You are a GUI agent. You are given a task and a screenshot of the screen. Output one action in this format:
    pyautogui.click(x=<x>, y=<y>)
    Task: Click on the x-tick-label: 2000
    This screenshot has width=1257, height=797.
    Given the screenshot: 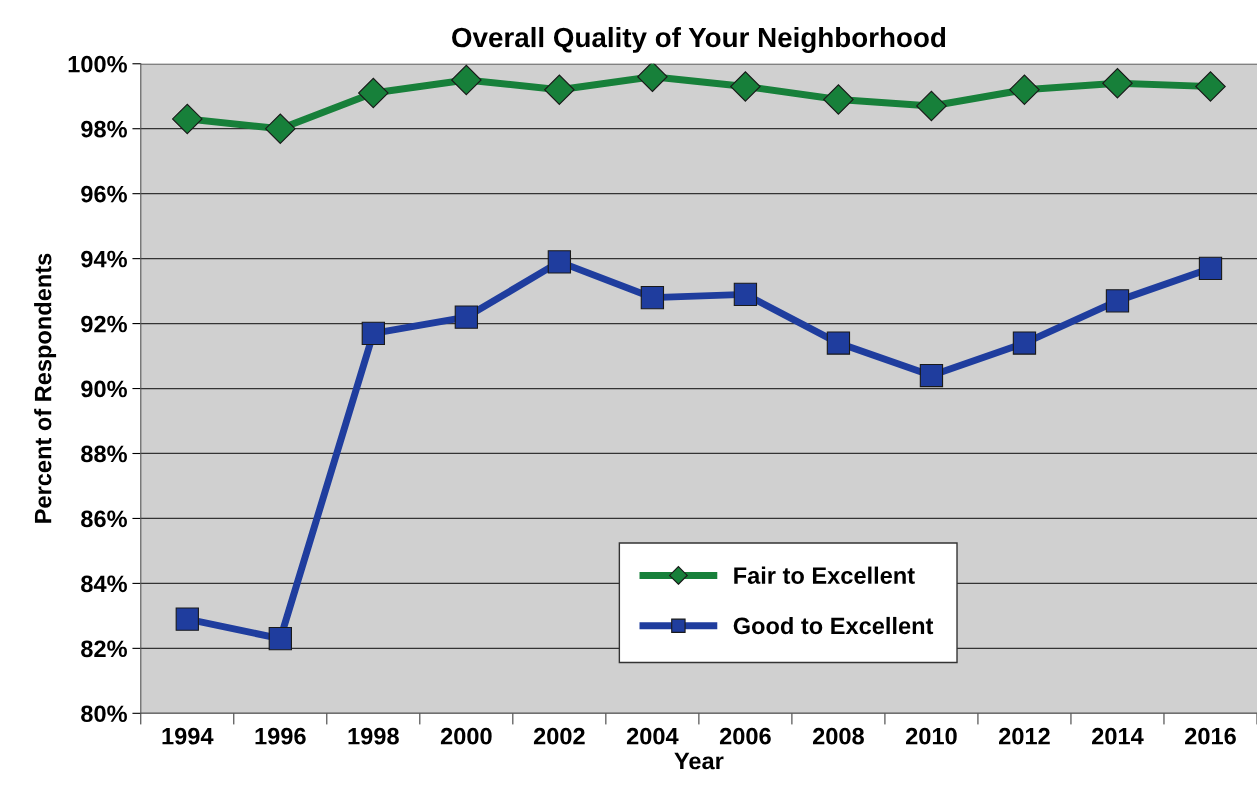 What is the action you would take?
    pyautogui.click(x=466, y=736)
    